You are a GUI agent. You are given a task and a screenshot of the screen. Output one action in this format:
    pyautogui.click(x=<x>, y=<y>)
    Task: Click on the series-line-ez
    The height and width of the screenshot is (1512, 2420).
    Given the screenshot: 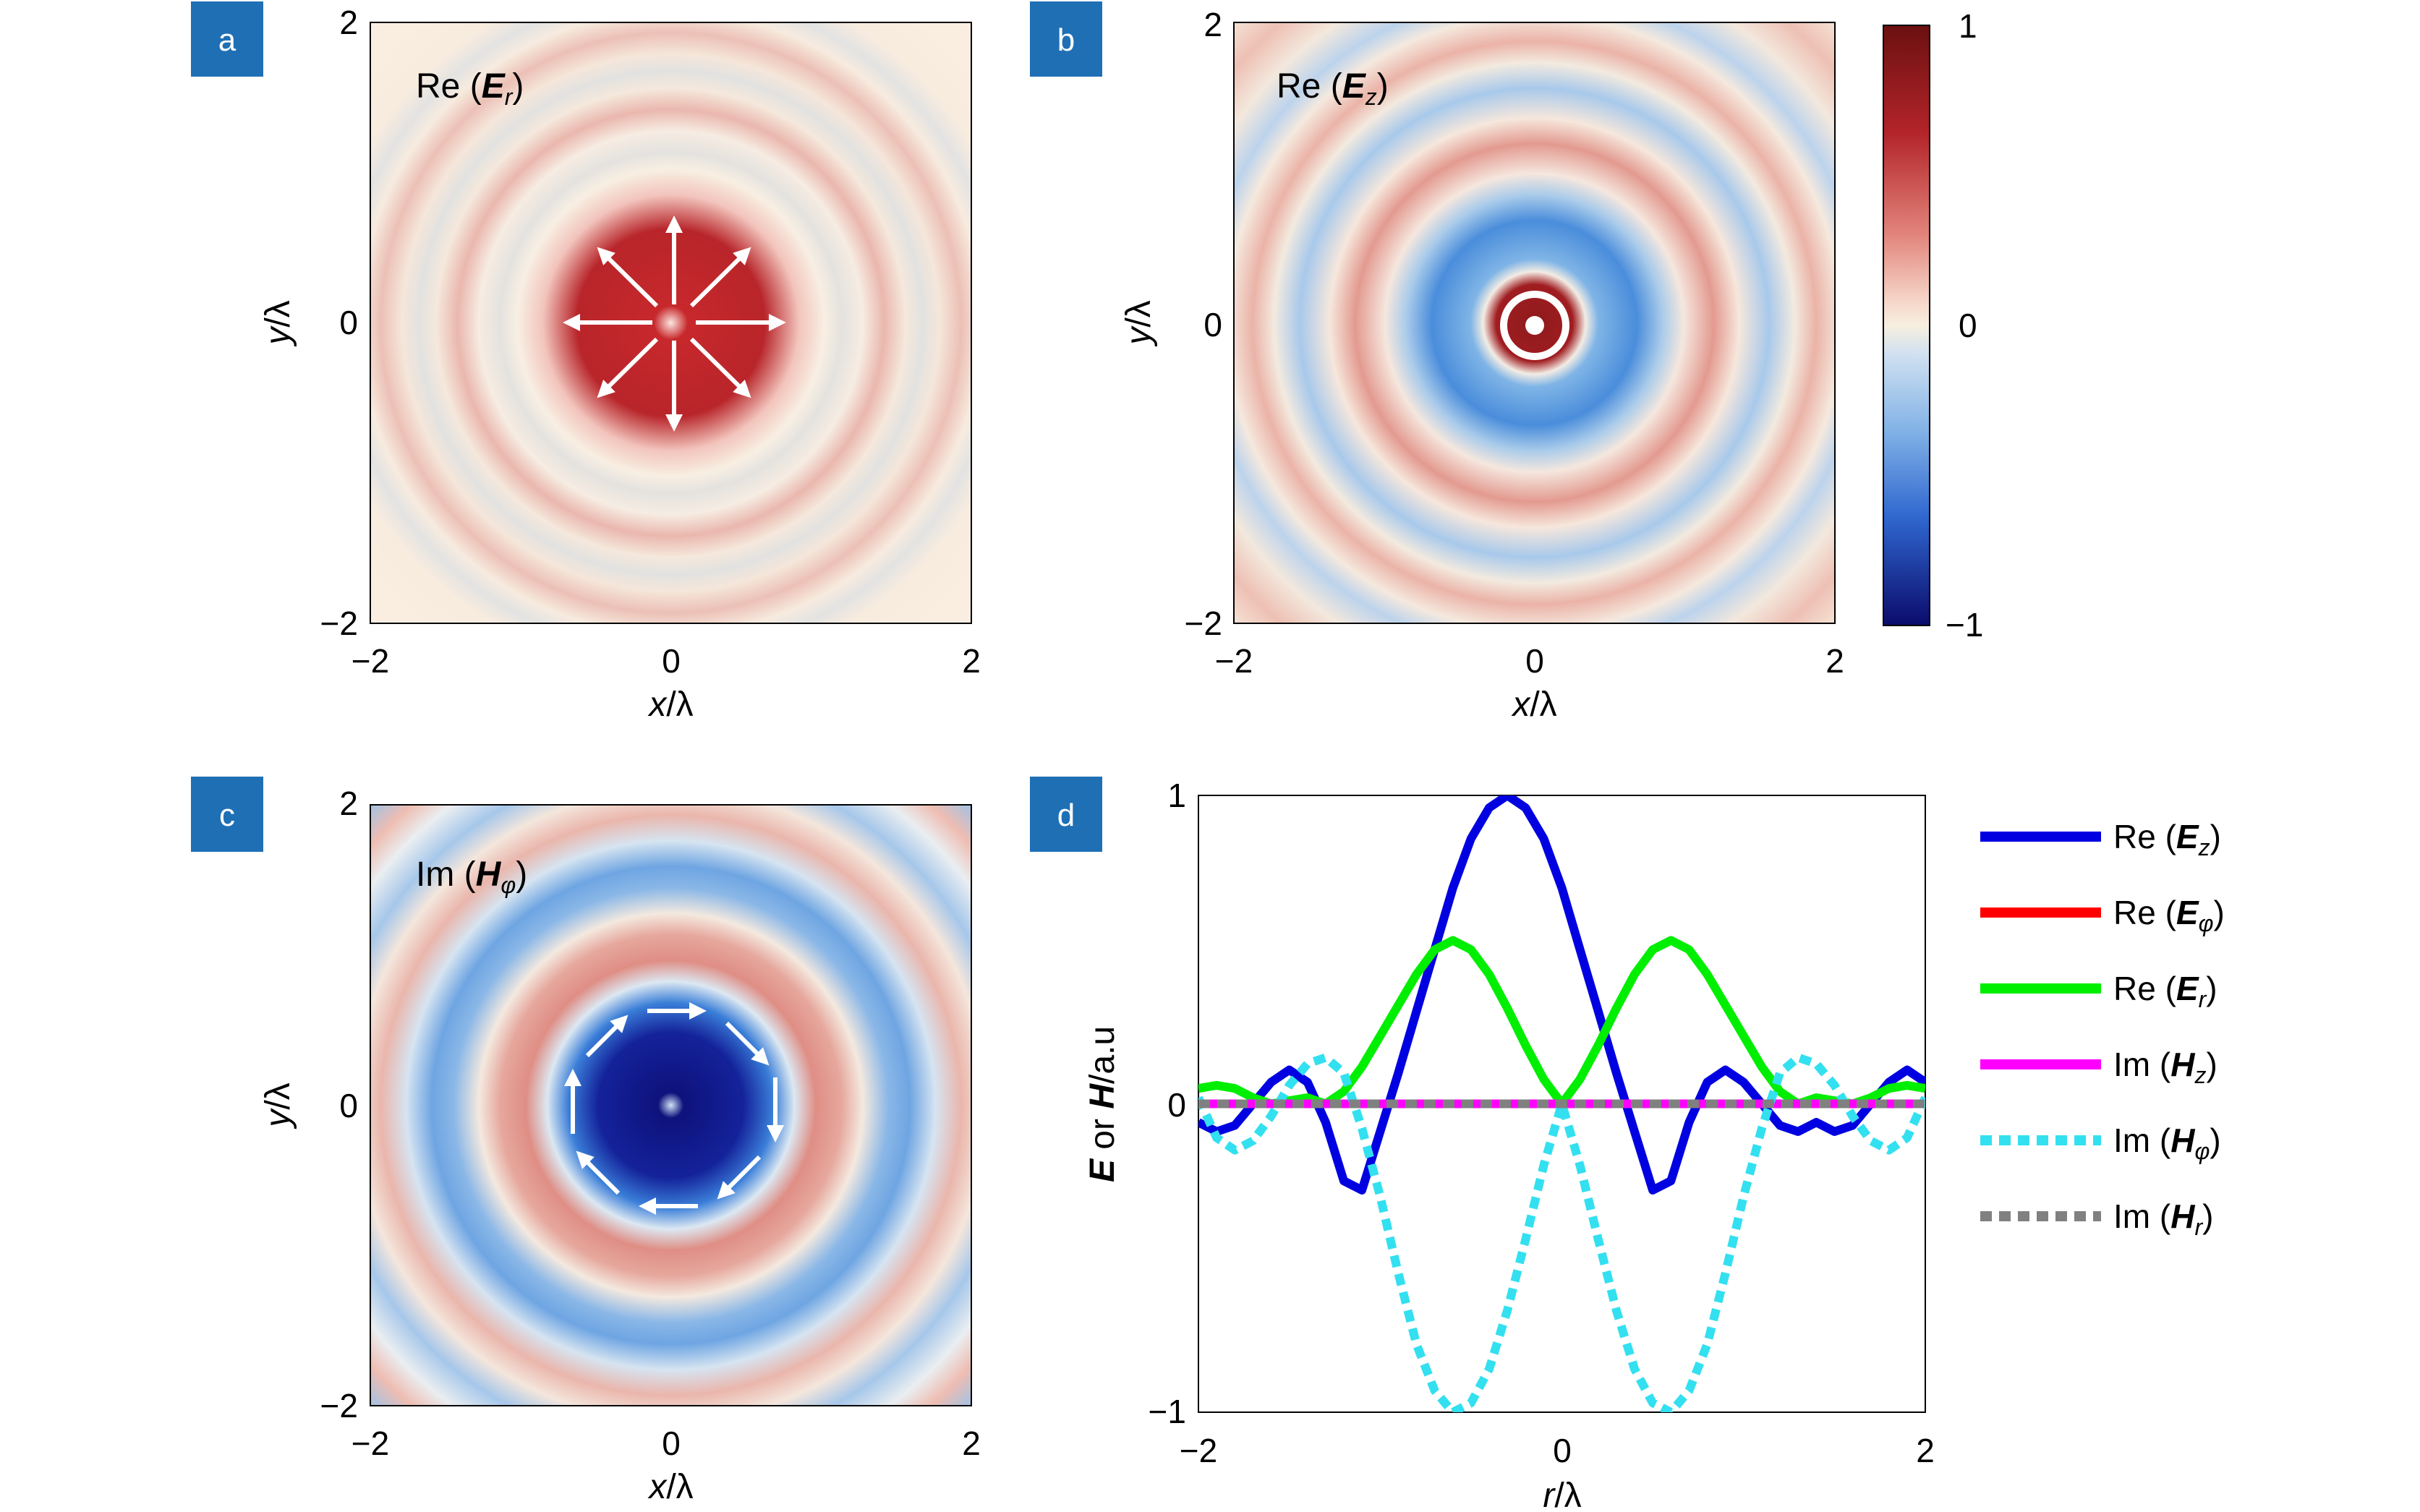 What is the action you would take?
    pyautogui.click(x=1561, y=995)
    